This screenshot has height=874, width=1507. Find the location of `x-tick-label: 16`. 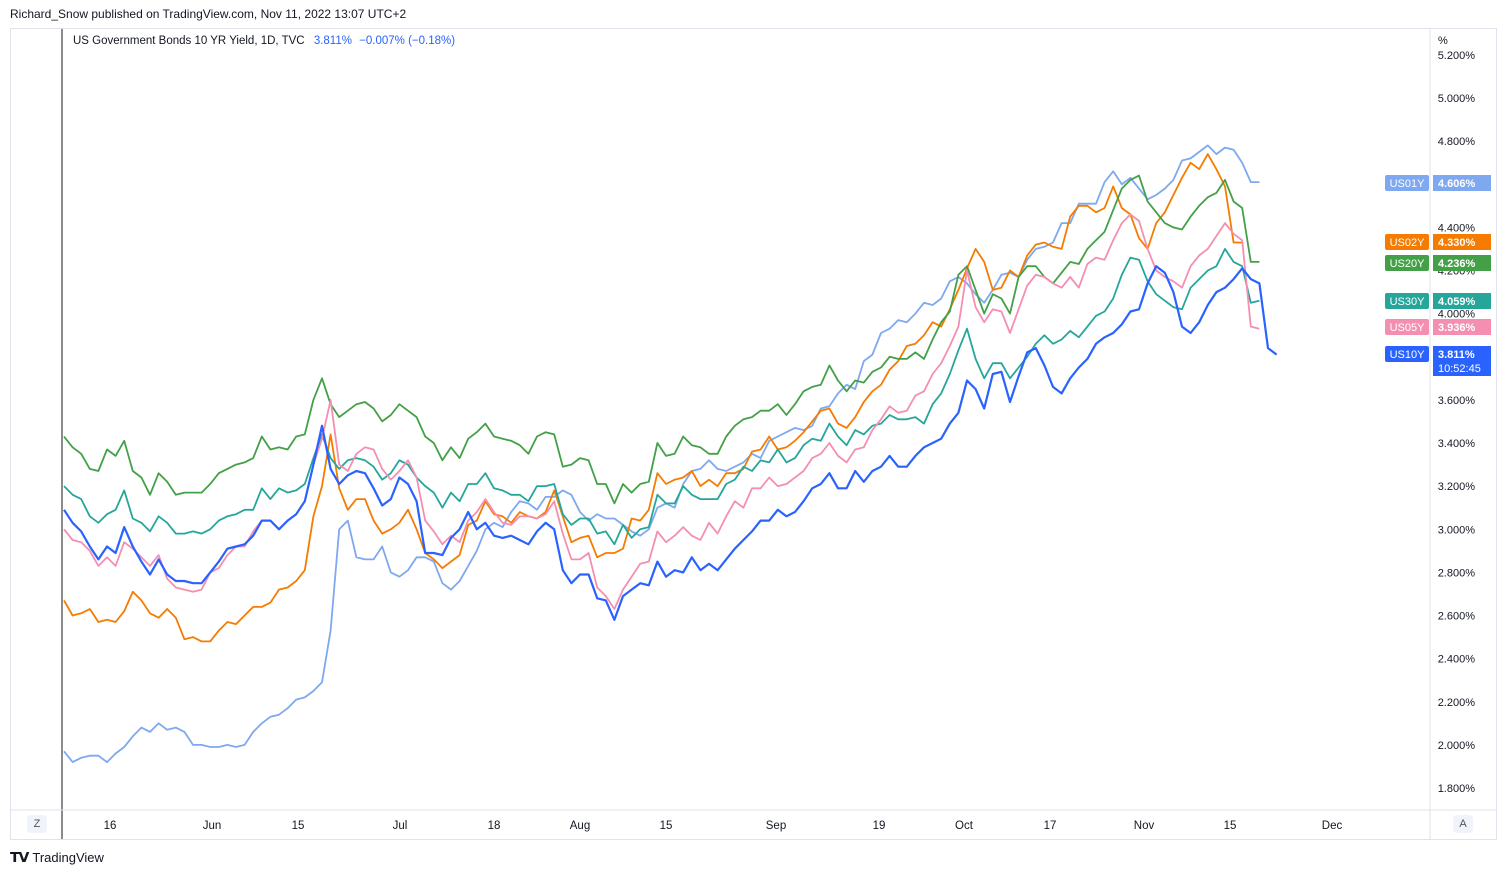

x-tick-label: 16 is located at coordinates (110, 826).